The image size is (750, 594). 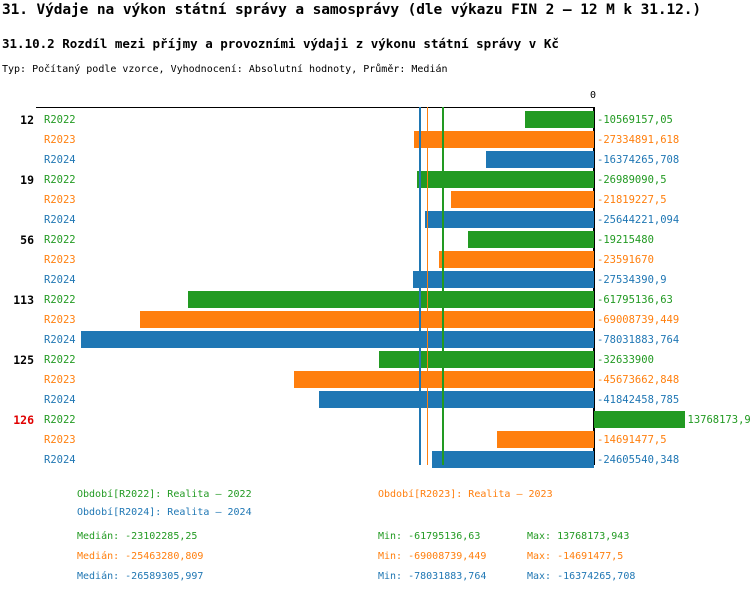 What do you see at coordinates (60, 300) in the screenshot?
I see `series-label-r2022-113: R2022` at bounding box center [60, 300].